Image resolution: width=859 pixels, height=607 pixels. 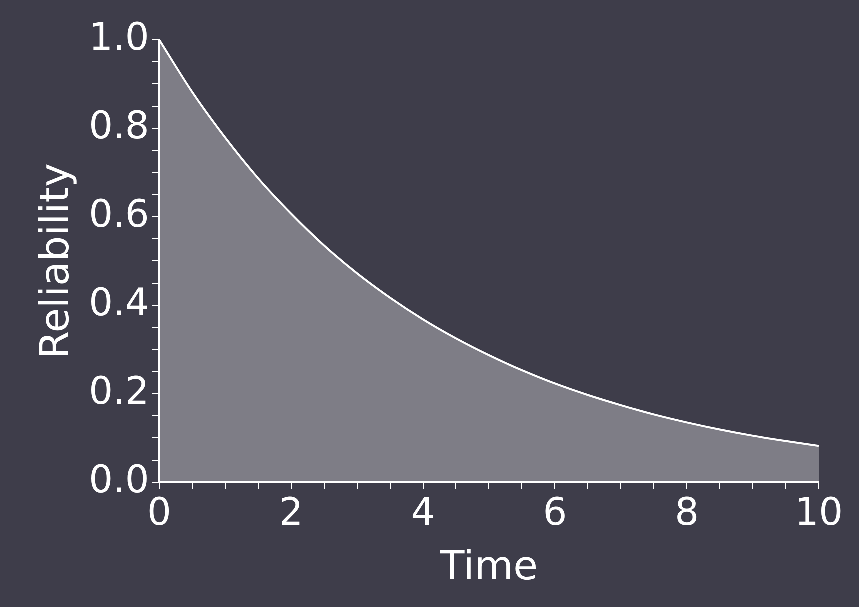 I want to click on x-tick-label: 2, so click(x=291, y=512).